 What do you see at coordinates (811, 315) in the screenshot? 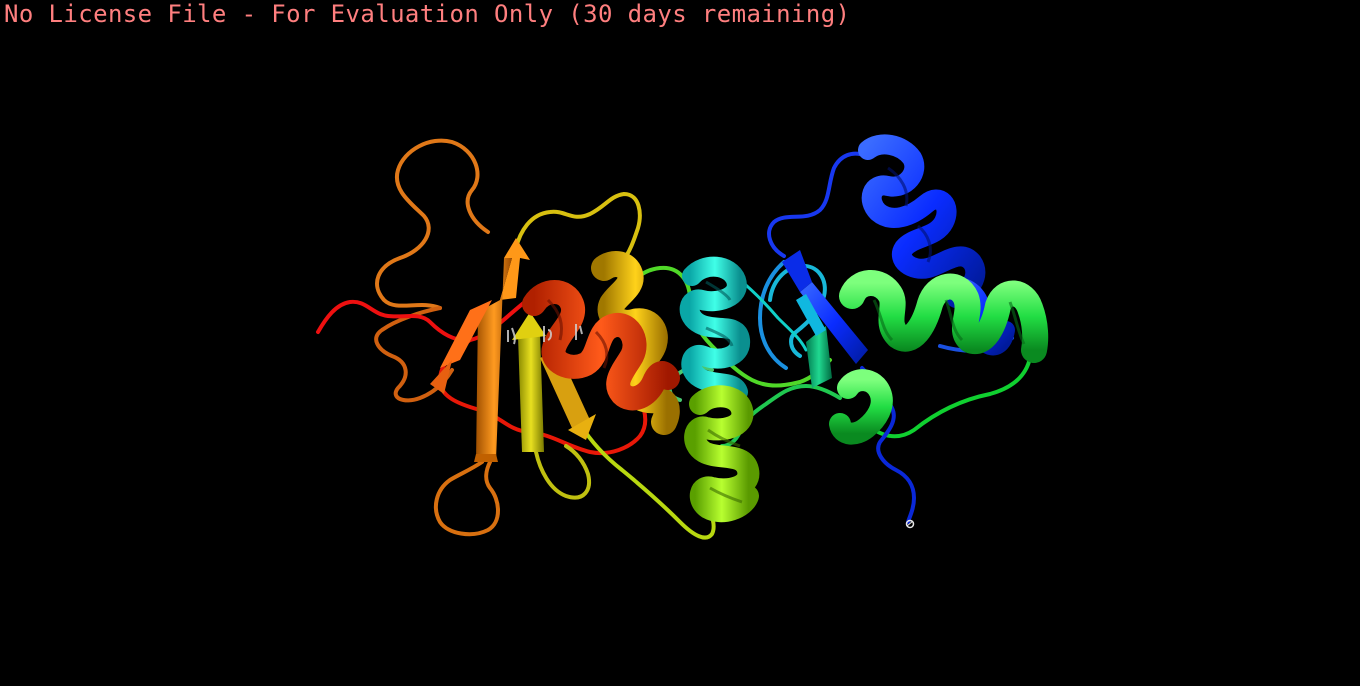
I see `strand-cyan-small` at bounding box center [811, 315].